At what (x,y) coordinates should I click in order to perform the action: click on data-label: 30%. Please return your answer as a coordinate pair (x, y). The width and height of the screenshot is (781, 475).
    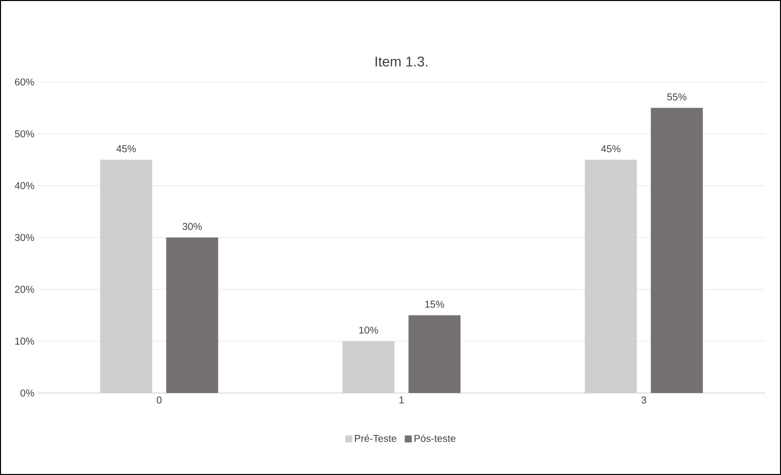
    Looking at the image, I should click on (192, 226).